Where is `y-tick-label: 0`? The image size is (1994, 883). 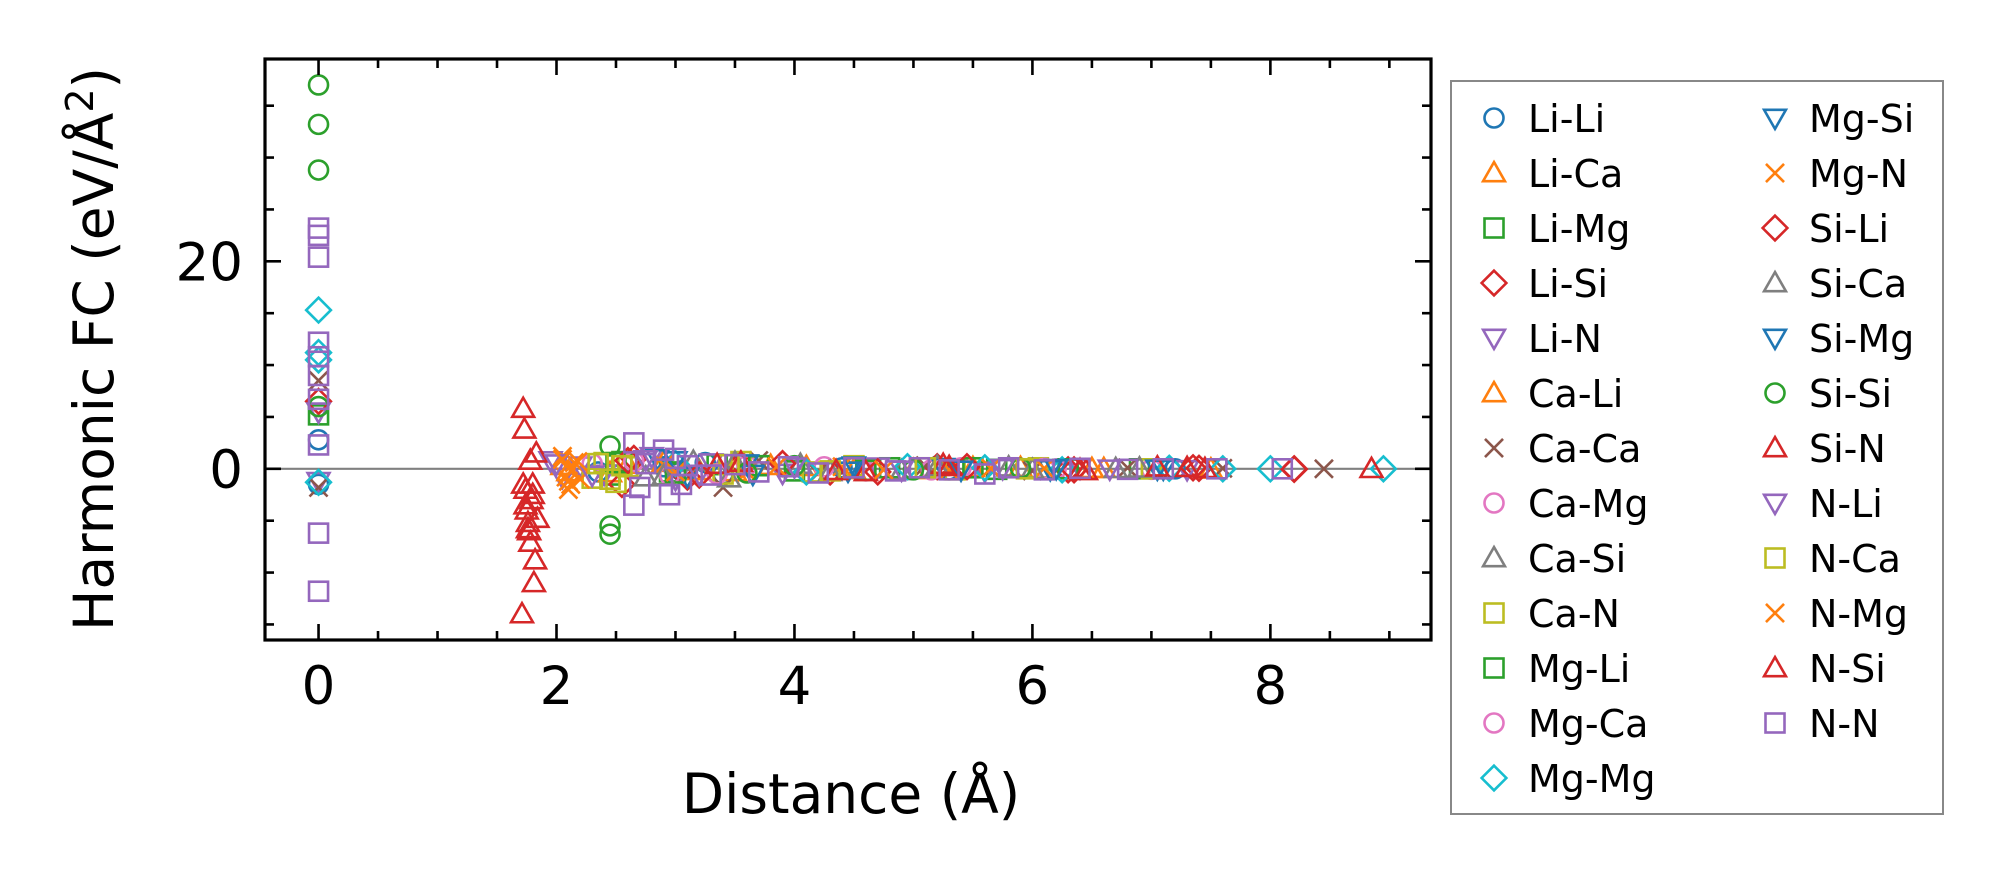 y-tick-label: 0 is located at coordinates (226, 470).